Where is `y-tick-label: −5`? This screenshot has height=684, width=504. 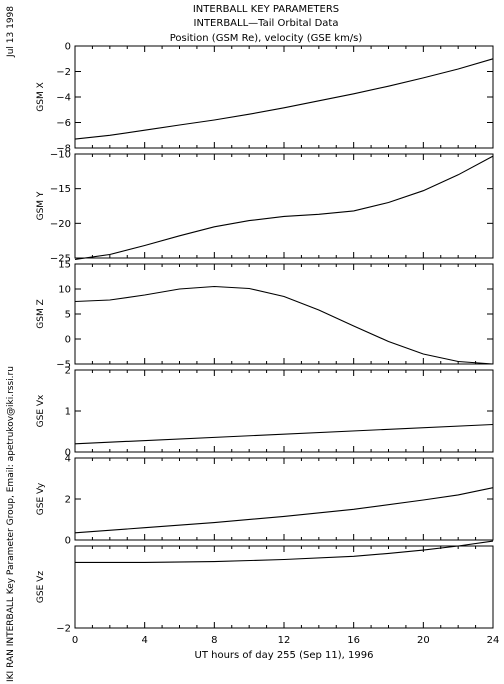
y-tick-label: −5 is located at coordinates (63, 365).